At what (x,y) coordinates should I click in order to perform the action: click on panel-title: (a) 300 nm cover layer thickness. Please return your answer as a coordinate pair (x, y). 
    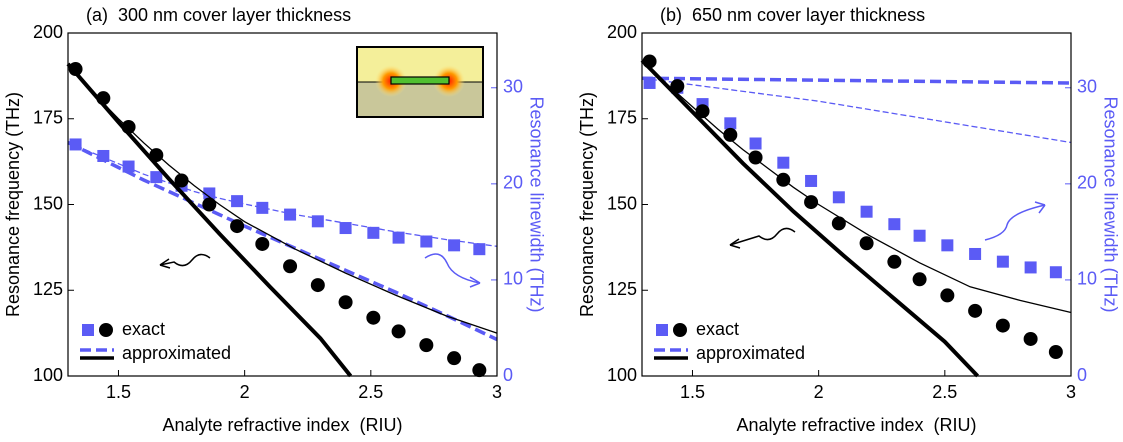
    Looking at the image, I should click on (218, 15).